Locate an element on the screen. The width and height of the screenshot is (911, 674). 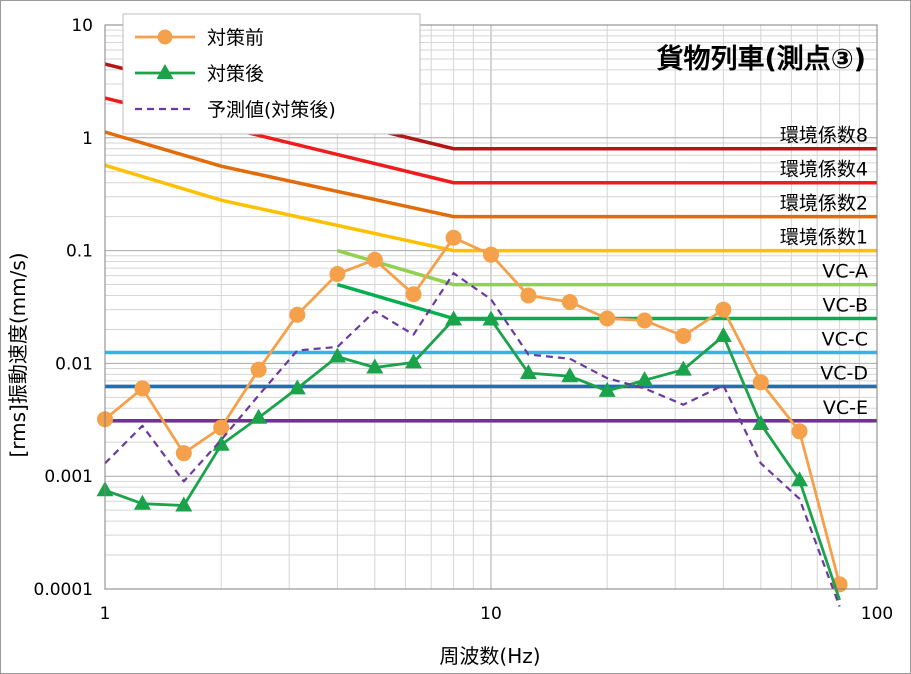
reference-label-4: VC-A is located at coordinates (845, 272).